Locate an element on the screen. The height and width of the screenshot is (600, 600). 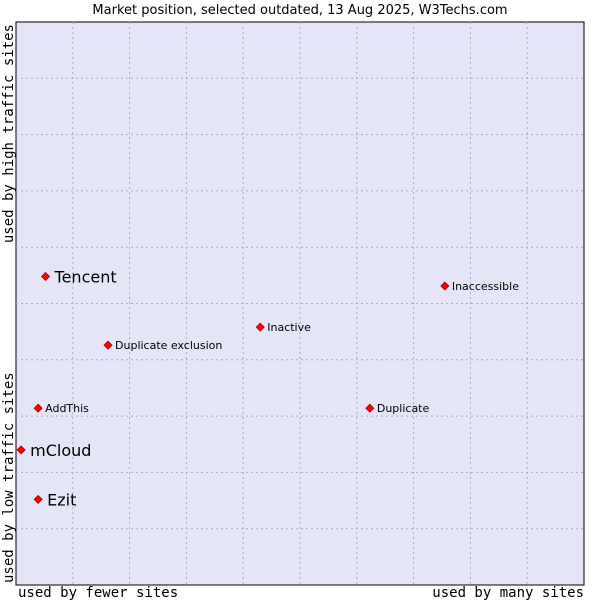
point-label: Duplicate exclusion is located at coordinates (168, 345).